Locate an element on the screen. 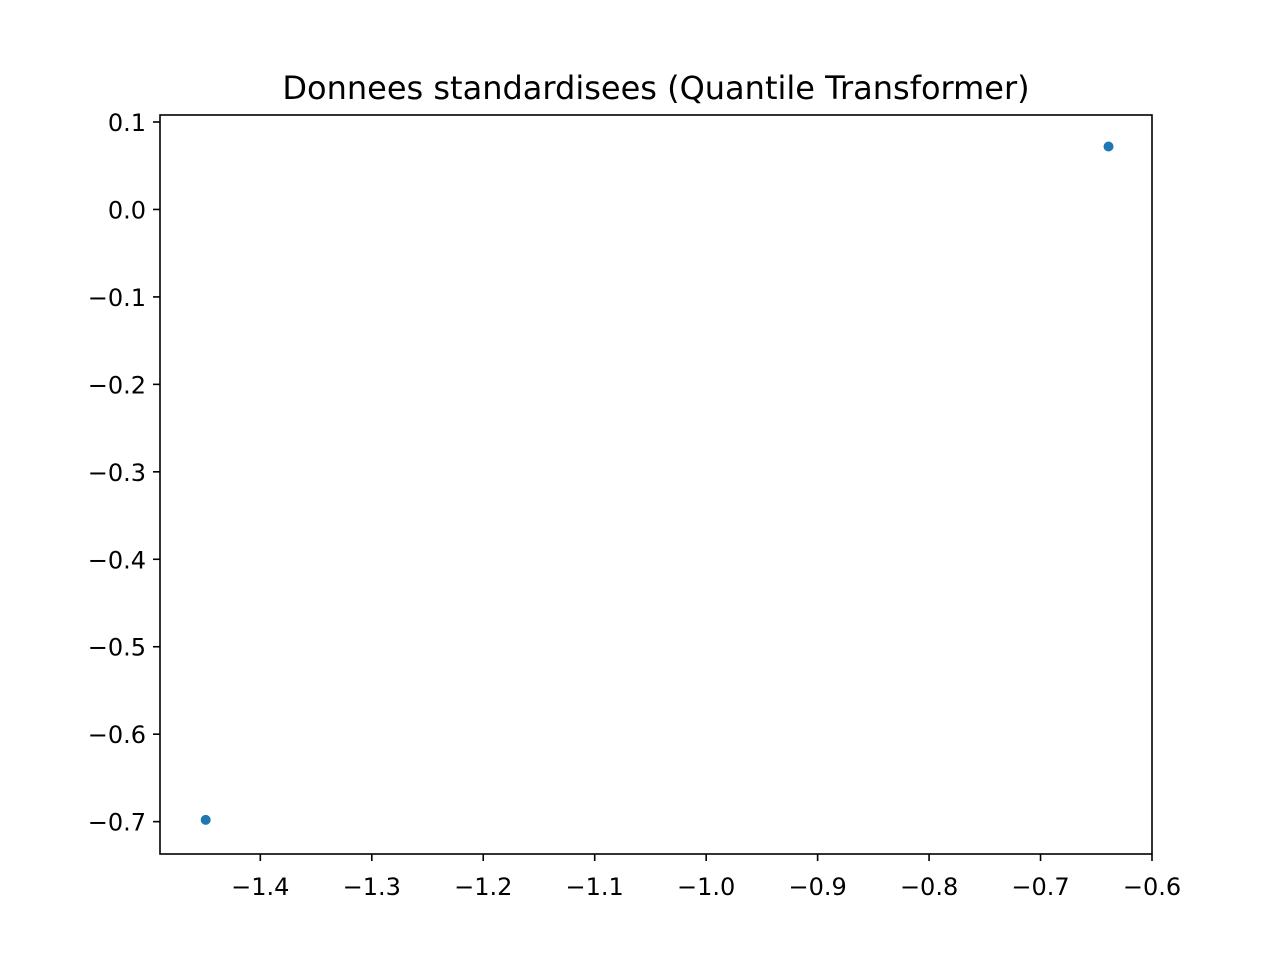 The height and width of the screenshot is (960, 1280). x-tick-label: −1.0 is located at coordinates (706, 887).